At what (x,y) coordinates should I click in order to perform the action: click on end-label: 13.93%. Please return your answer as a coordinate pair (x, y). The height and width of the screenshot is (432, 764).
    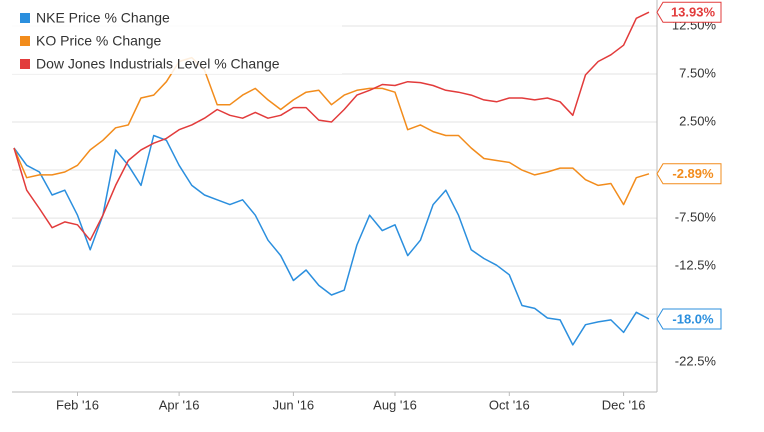
    Looking at the image, I should click on (689, 12).